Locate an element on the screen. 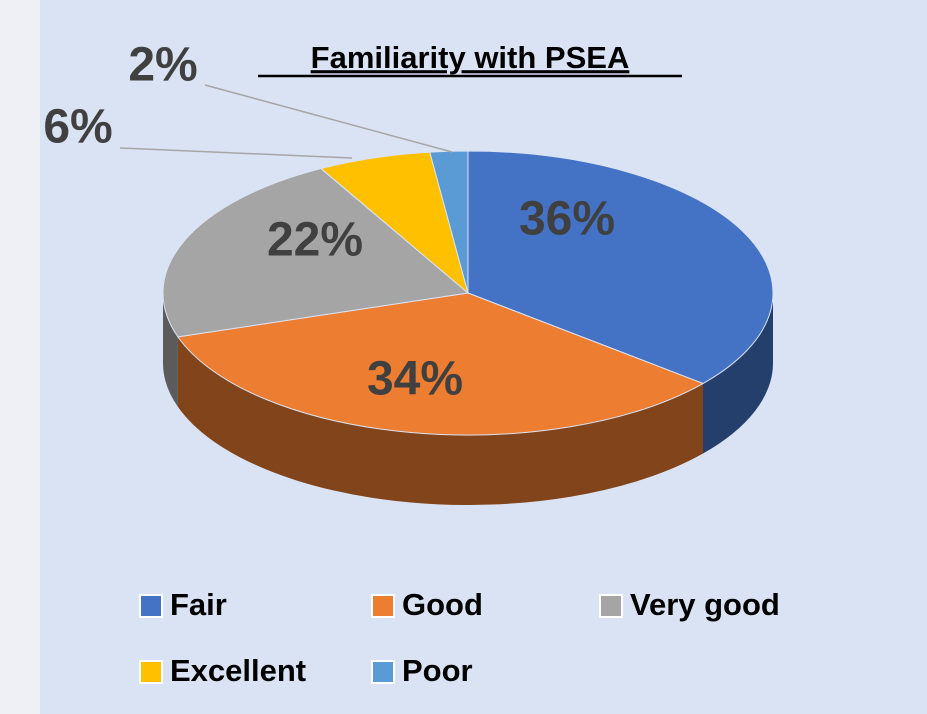  data-label: 36% is located at coordinates (567, 219).